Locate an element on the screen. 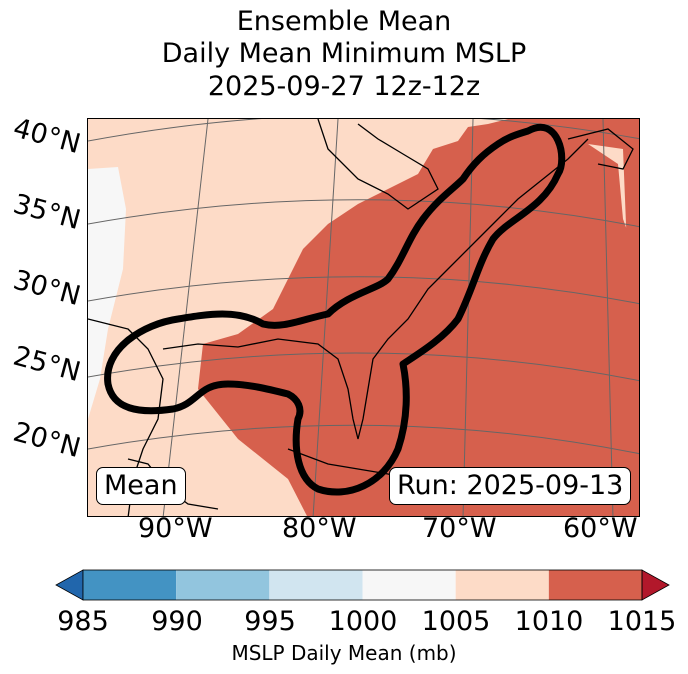 The height and width of the screenshot is (674, 688). lon-label-60w: 60°W is located at coordinates (600, 528).